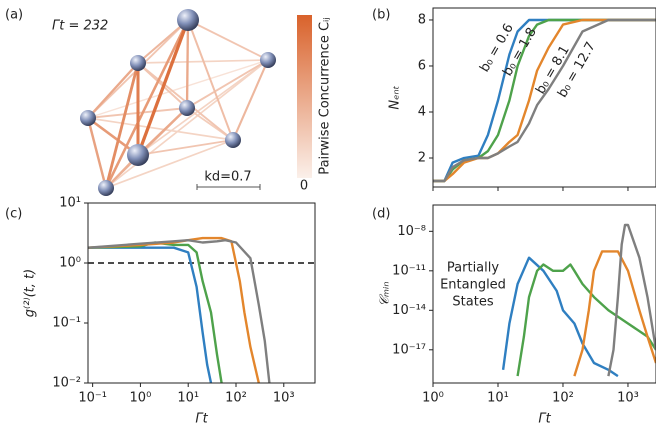 This screenshot has width=656, height=433. What do you see at coordinates (80, 26) in the screenshot?
I see `snapshot-time: Γt = 232` at bounding box center [80, 26].